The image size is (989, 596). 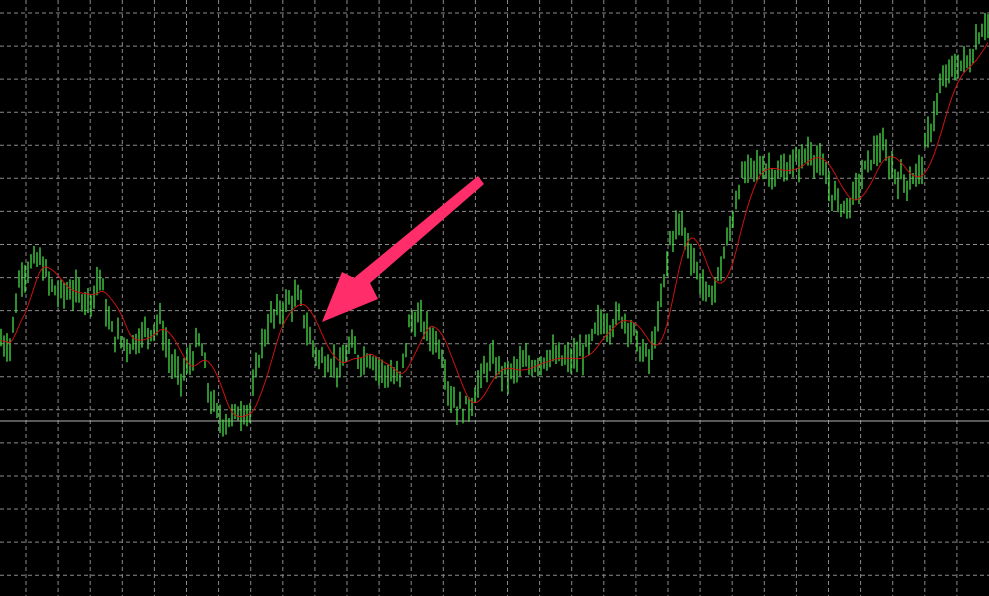 I want to click on annotation-arrow, so click(x=403, y=249).